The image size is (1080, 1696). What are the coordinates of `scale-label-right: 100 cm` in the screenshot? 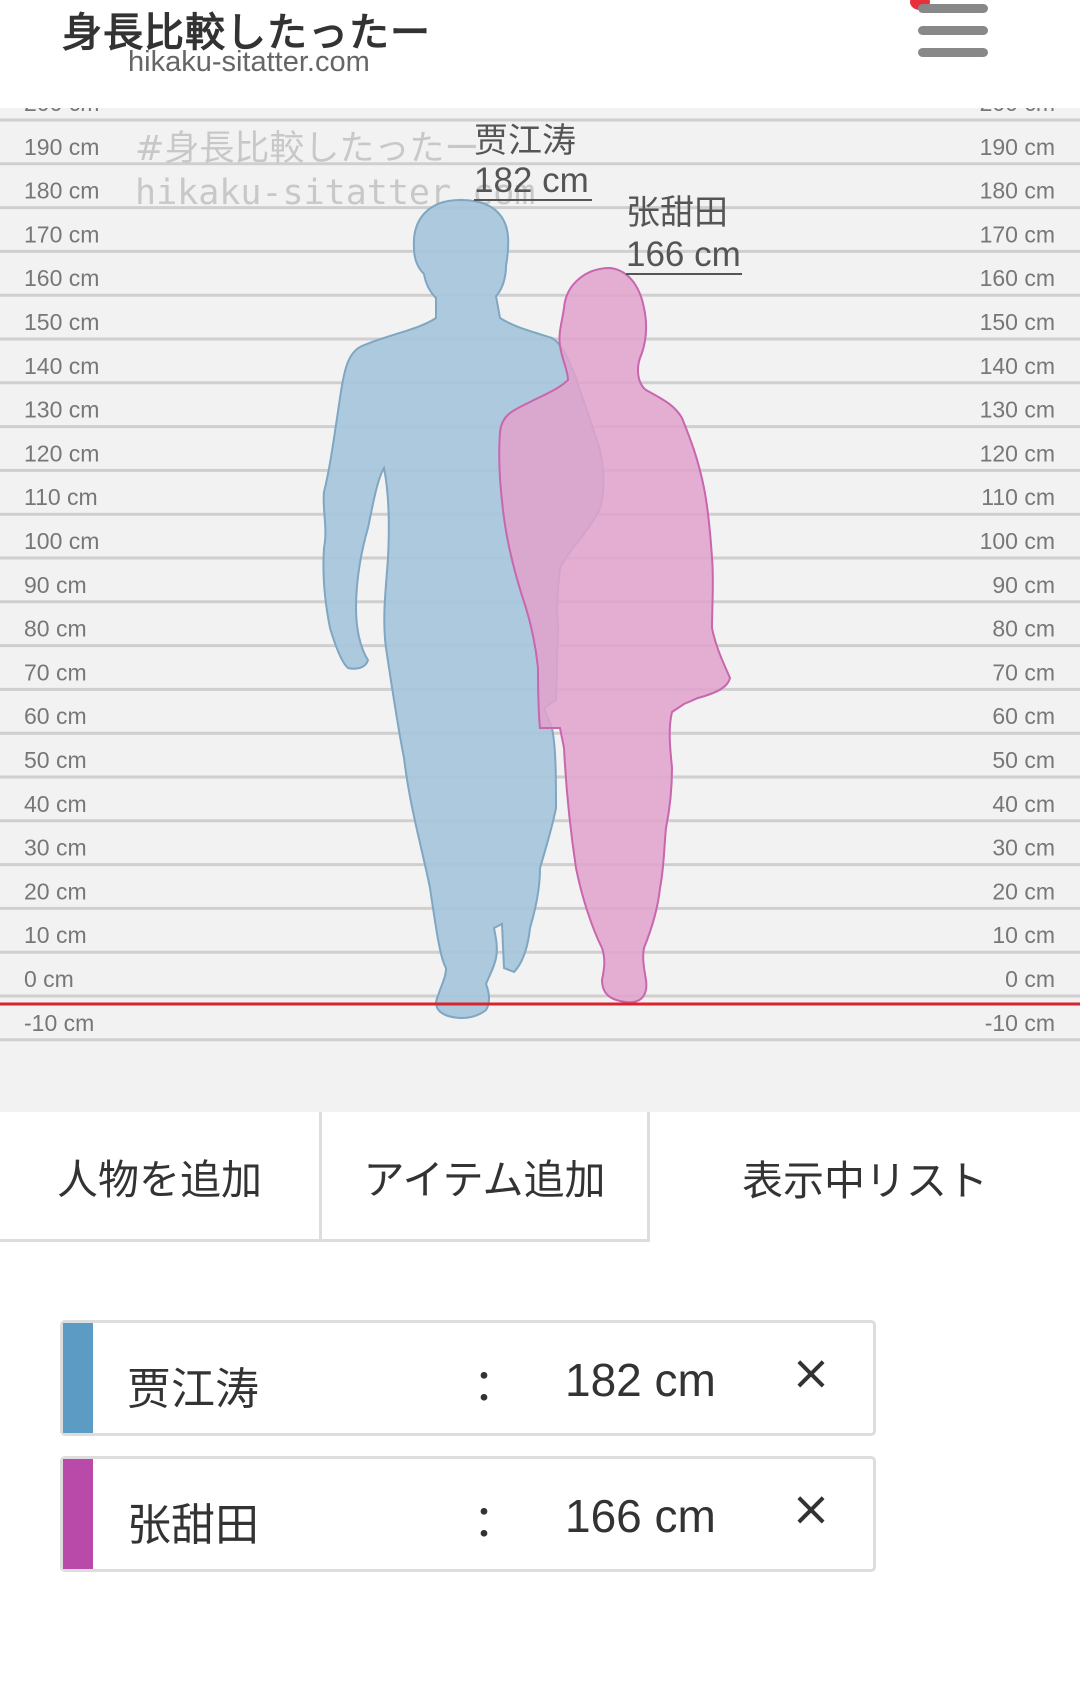 It's located at (1017, 541).